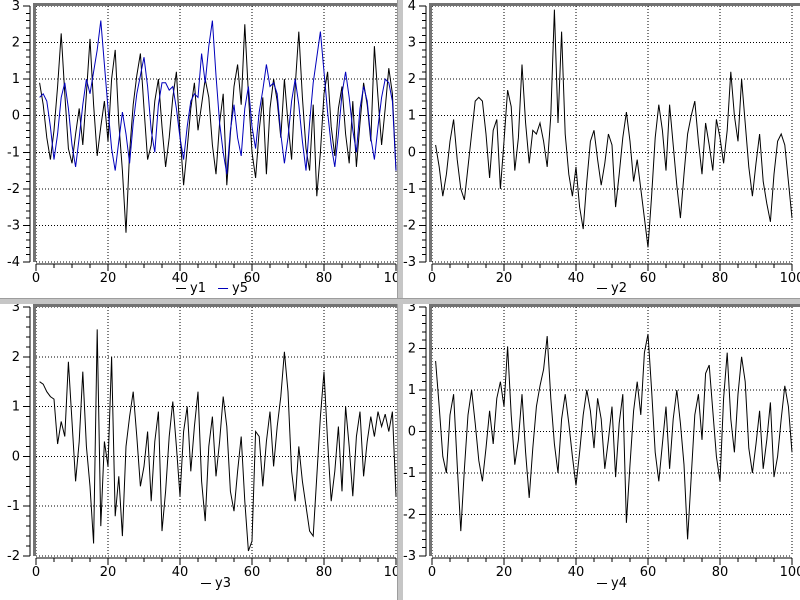 This screenshot has height=600, width=800. What do you see at coordinates (602, 288) in the screenshot?
I see `legend-line-sample-y2` at bounding box center [602, 288].